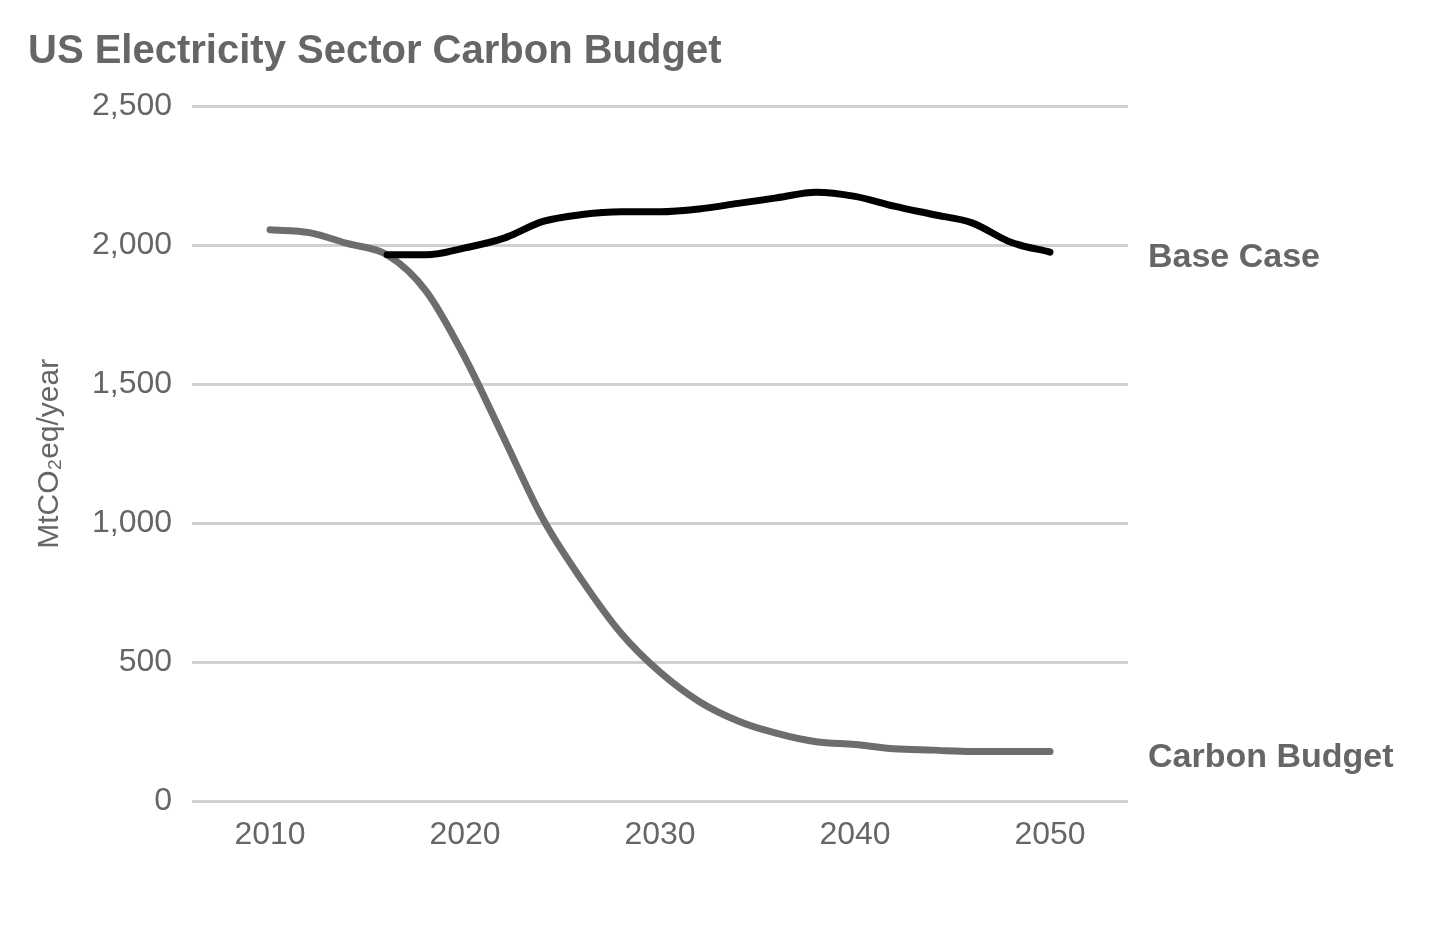 This screenshot has width=1449, height=926. Describe the element at coordinates (1271, 754) in the screenshot. I see `text: Carbon Budget` at that location.